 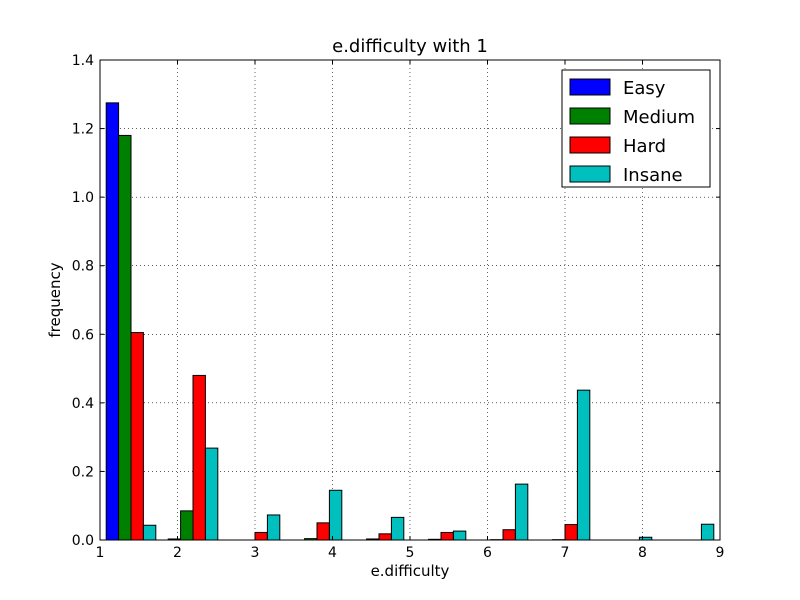 I want to click on legend: Easy Medium Hard Insane, so click(x=636, y=128).